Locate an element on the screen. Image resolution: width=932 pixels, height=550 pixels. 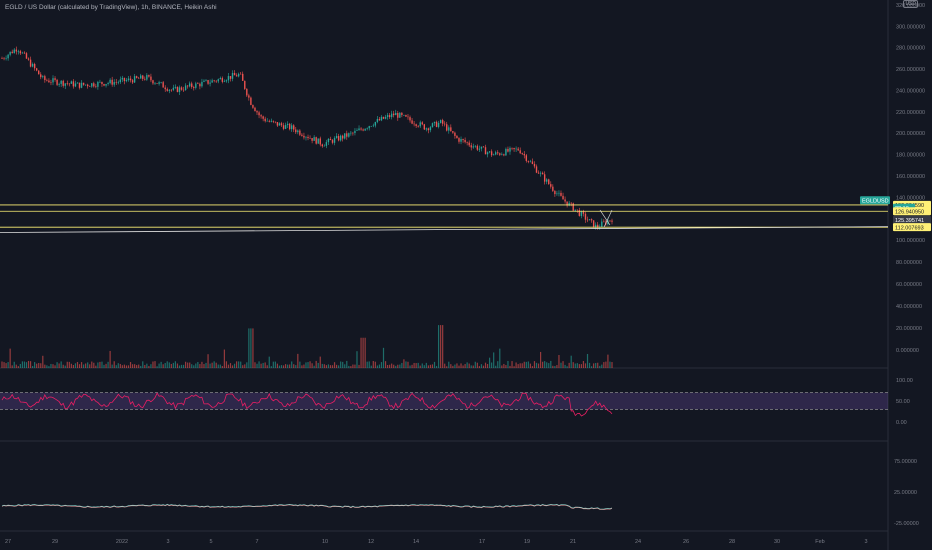
level-lines is located at coordinates (444, 218).